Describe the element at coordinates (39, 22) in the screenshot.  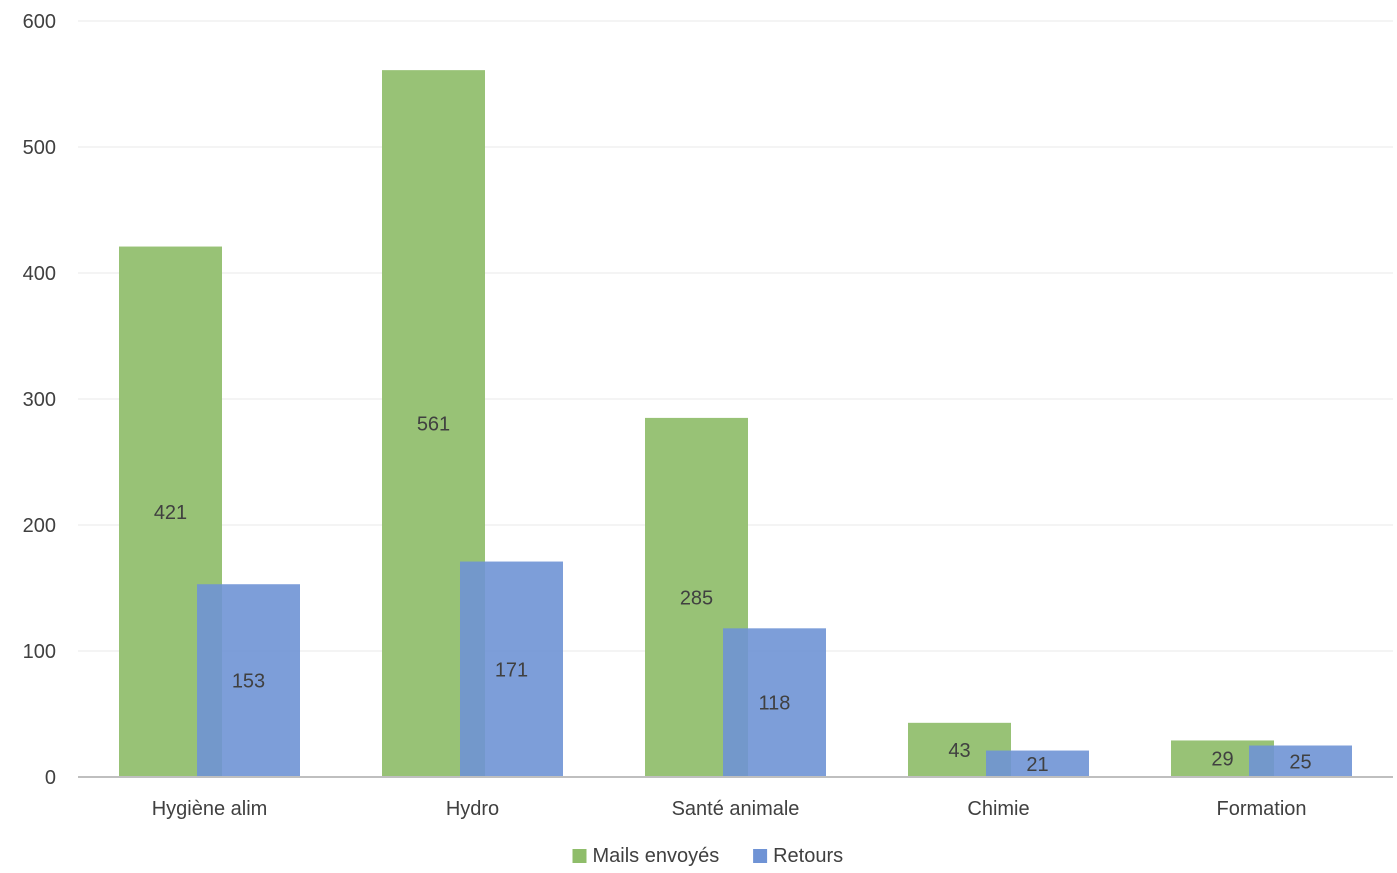
I see `y-tick-label: 600` at that location.